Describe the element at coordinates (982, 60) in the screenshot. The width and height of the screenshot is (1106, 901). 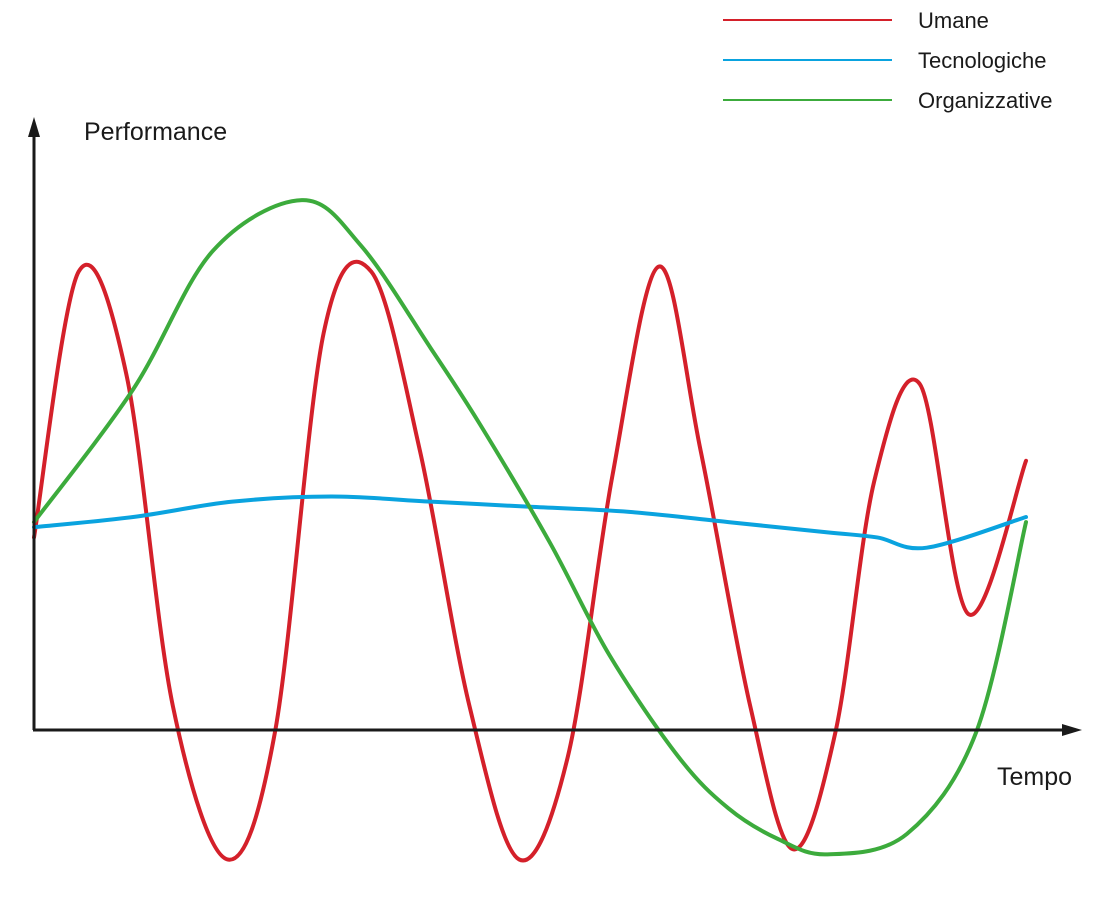
I see `legend-label-tecnologiche: Tecnologiche` at that location.